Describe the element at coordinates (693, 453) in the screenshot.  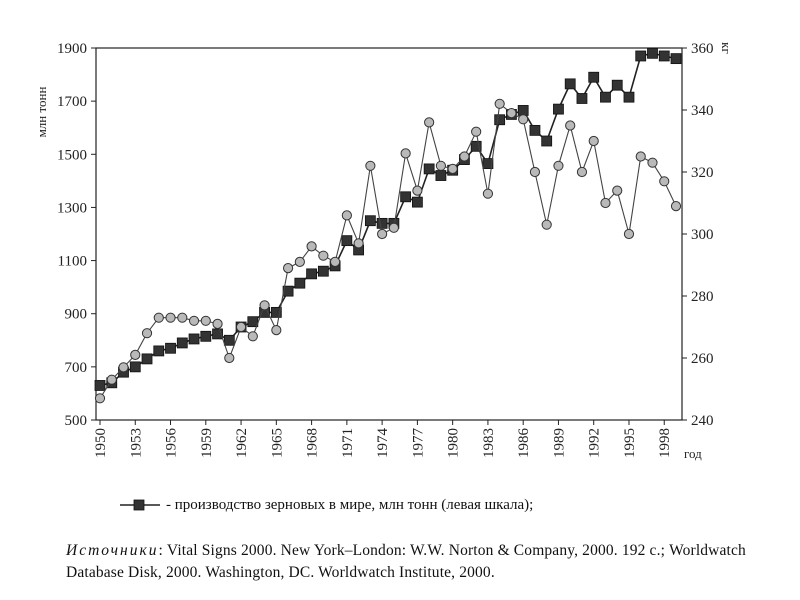
I see `x-axis-title: год` at that location.